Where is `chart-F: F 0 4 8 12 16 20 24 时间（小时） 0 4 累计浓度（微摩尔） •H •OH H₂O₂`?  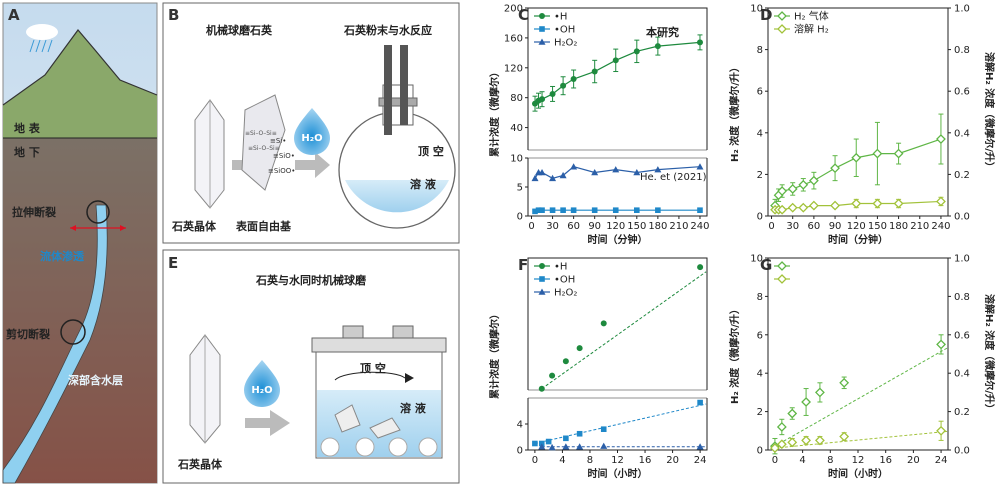 chart-F: F 0 4 8 12 16 20 24 时间（小时） 0 4 累计浓度（微摩尔） •H •OH H₂O₂ is located at coordinates (600, 368).